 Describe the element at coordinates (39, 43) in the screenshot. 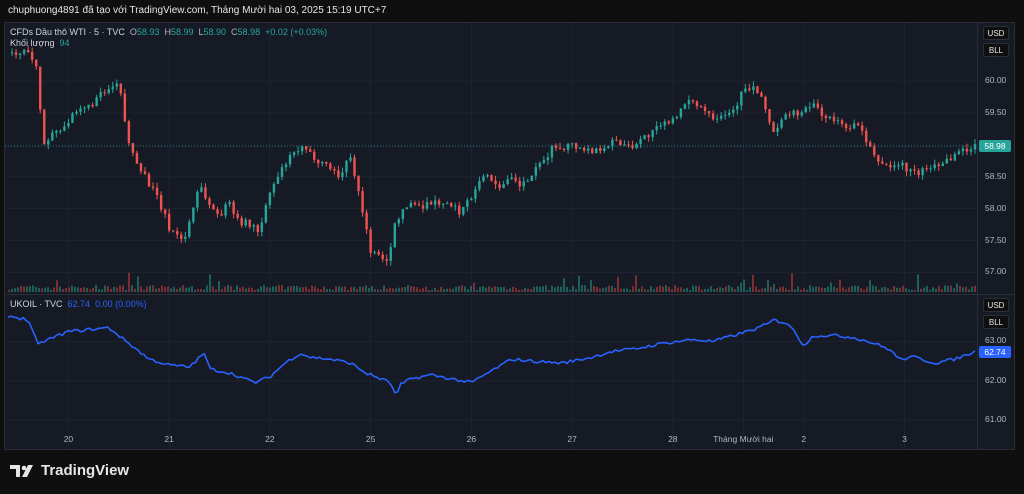

I see `volume-legend: Khối lượng 94` at that location.